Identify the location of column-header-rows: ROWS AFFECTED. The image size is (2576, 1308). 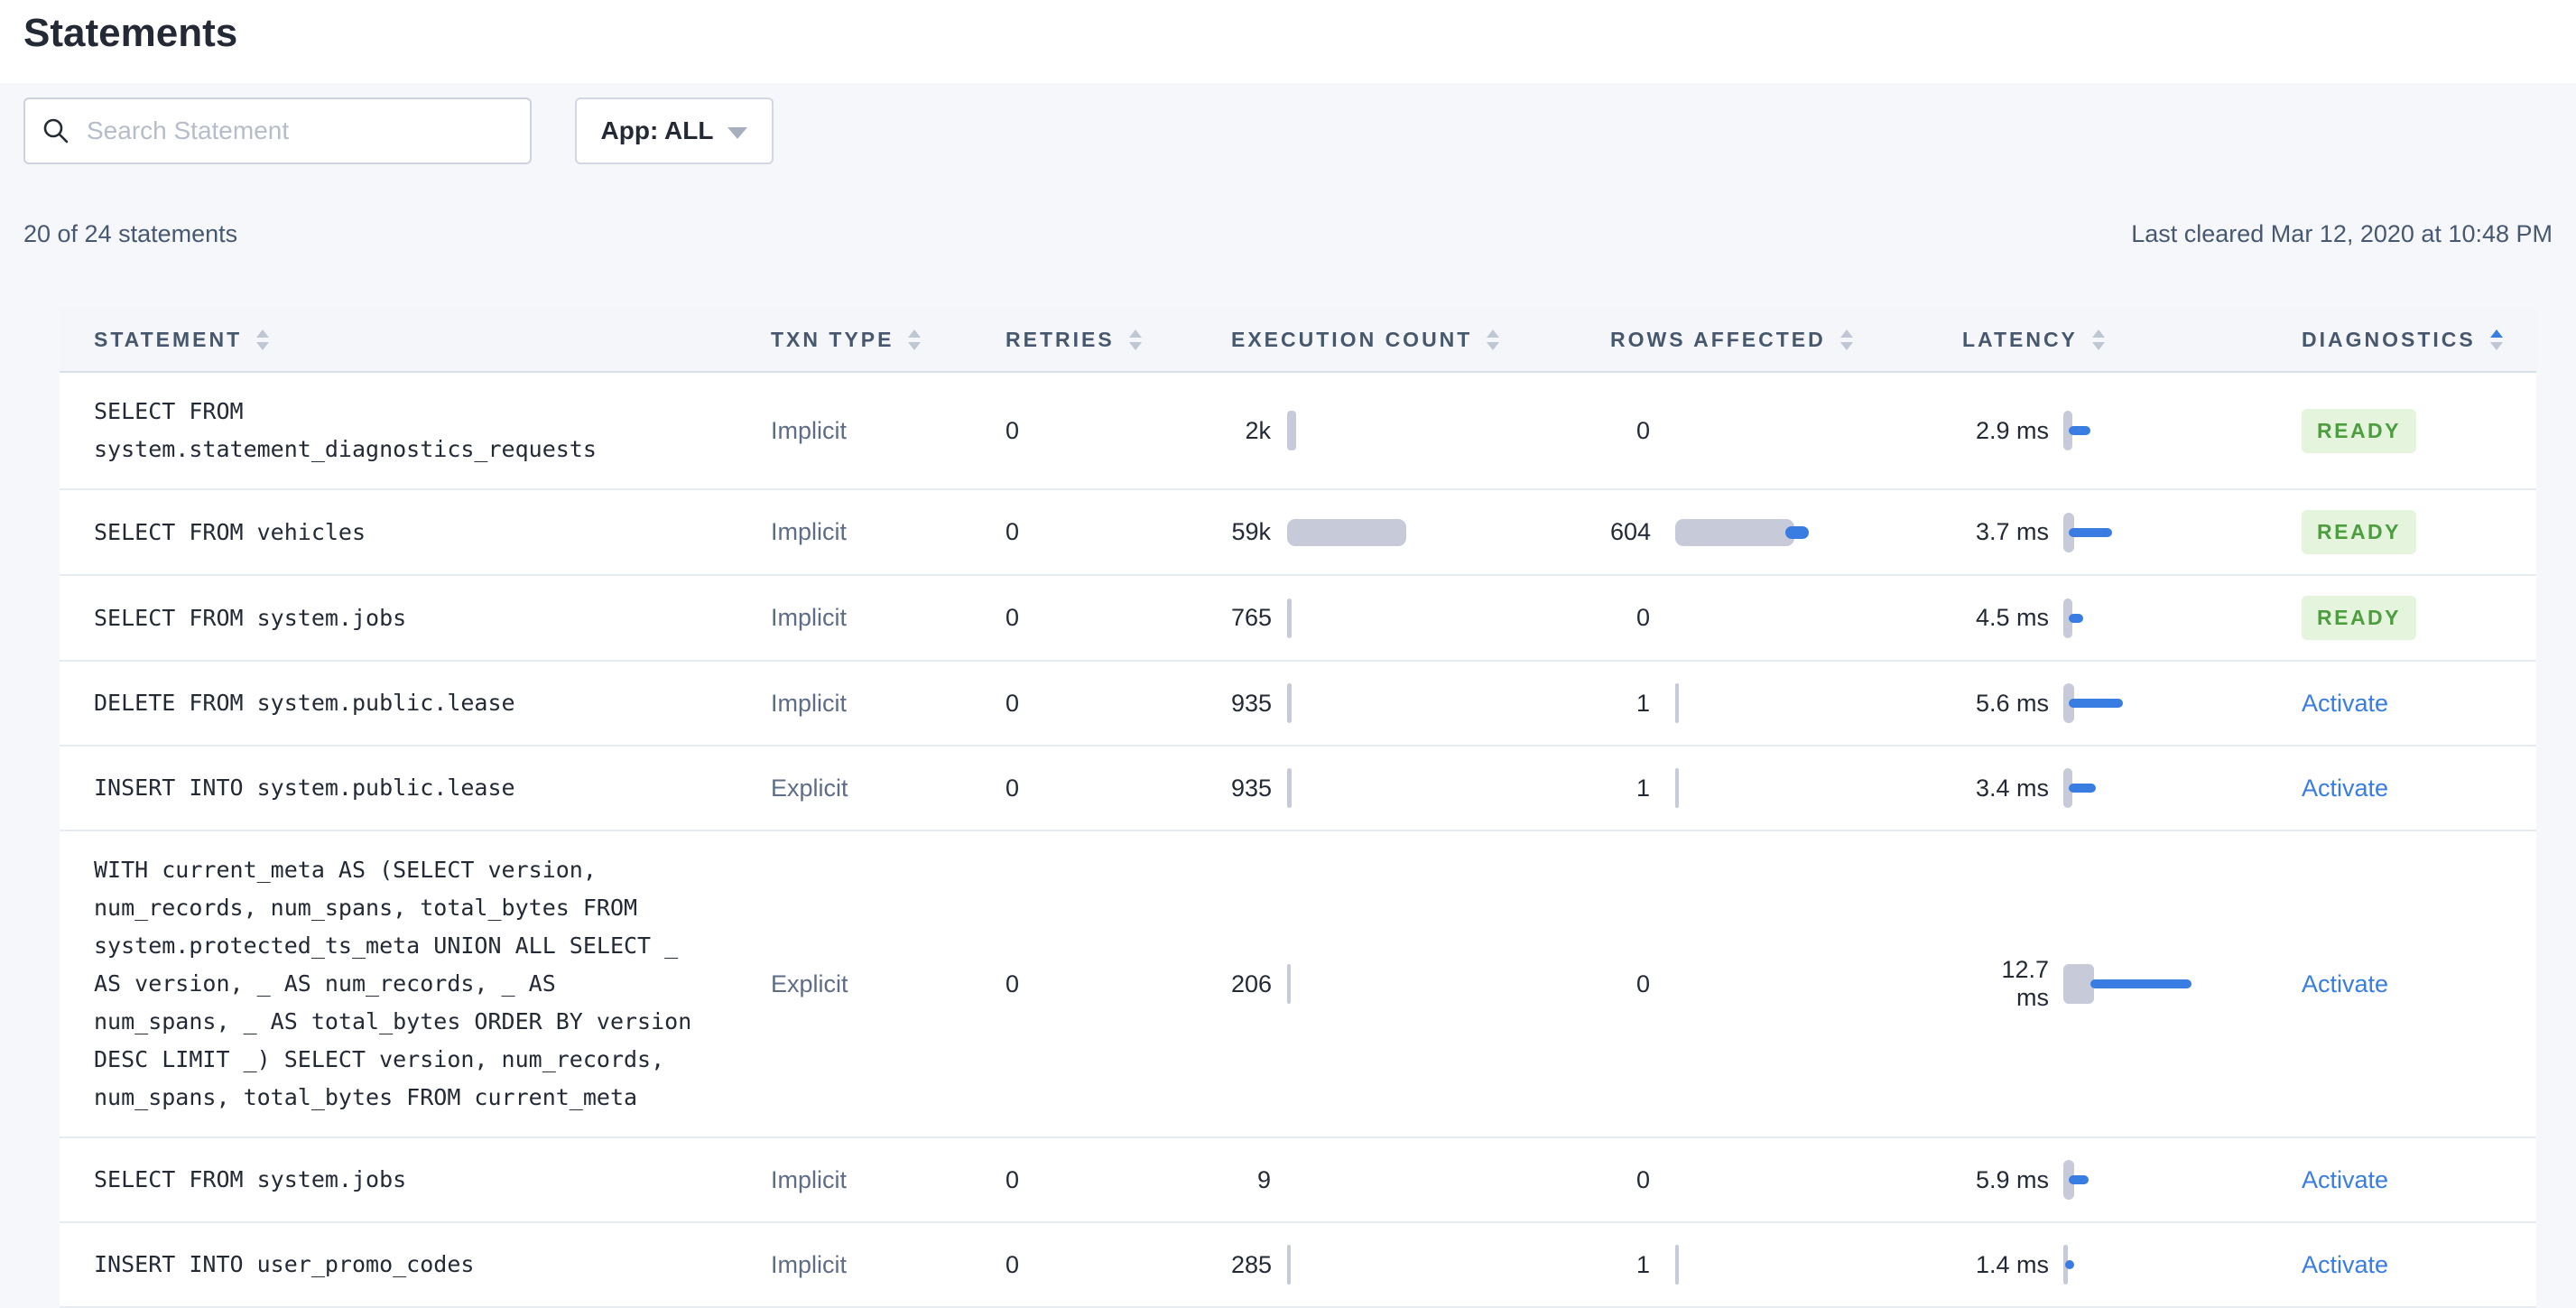
(1761, 340).